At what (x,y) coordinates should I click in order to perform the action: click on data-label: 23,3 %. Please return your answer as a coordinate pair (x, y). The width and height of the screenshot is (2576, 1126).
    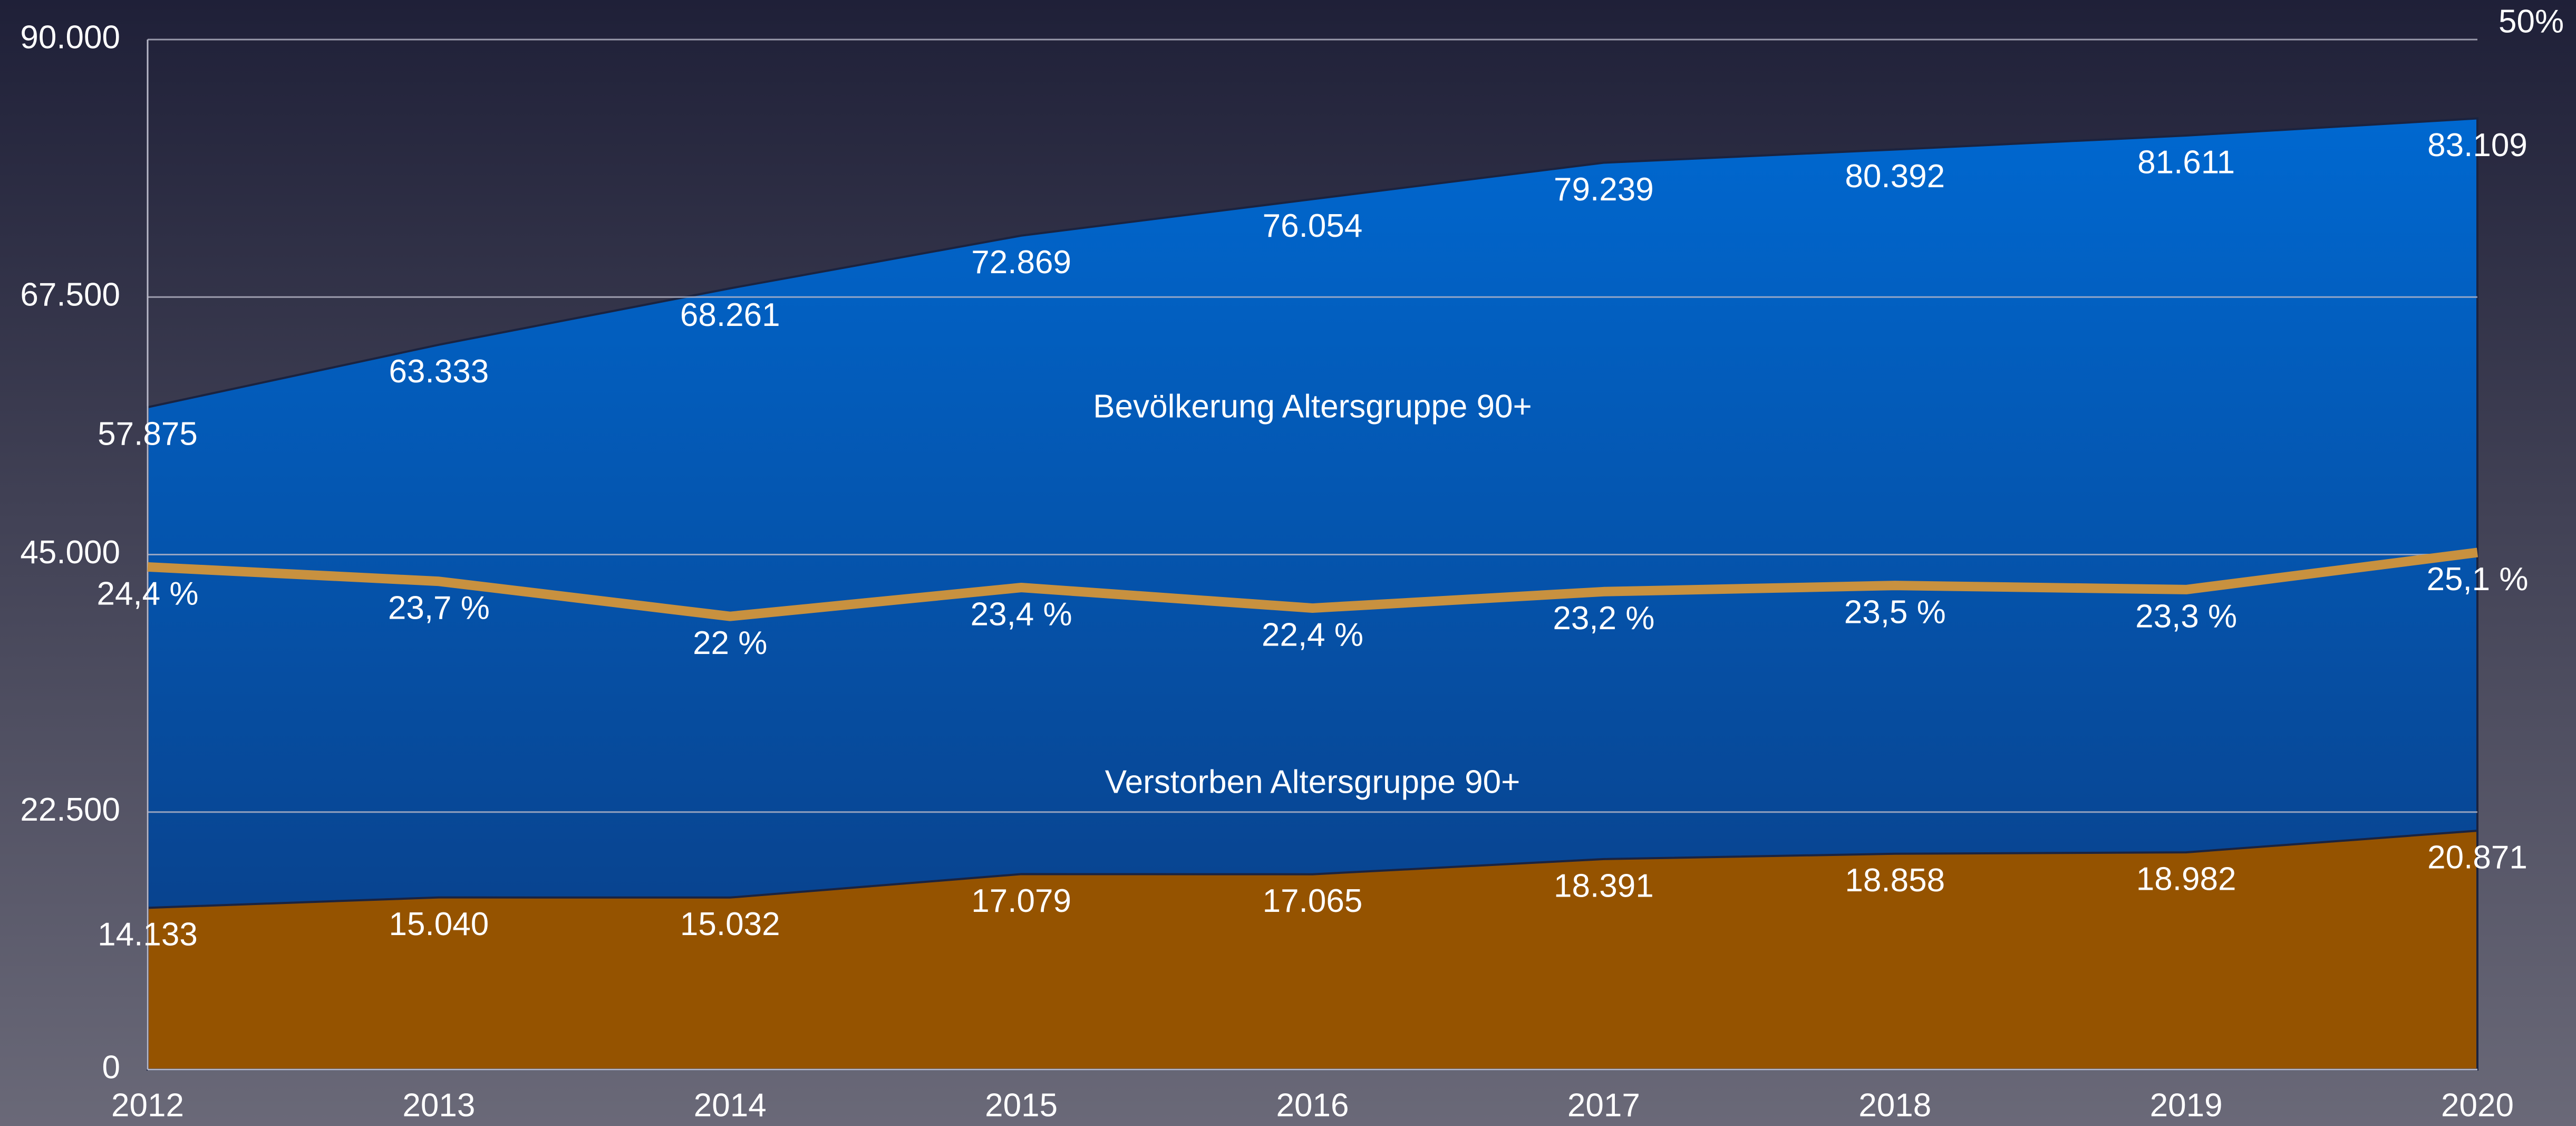
    Looking at the image, I should click on (2186, 616).